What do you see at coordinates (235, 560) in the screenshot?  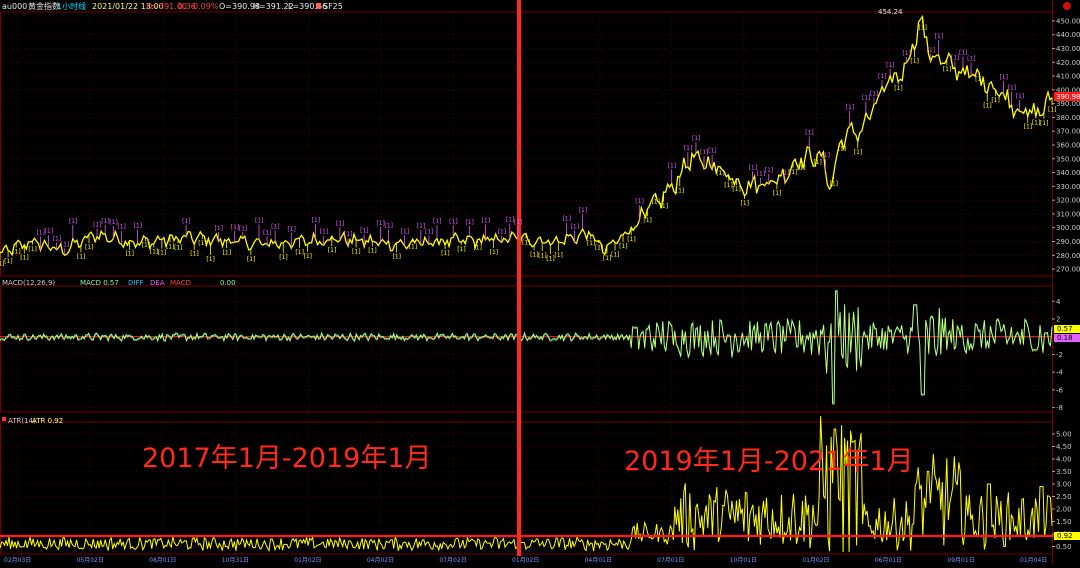 I see `x-tick-label: 10月31日` at bounding box center [235, 560].